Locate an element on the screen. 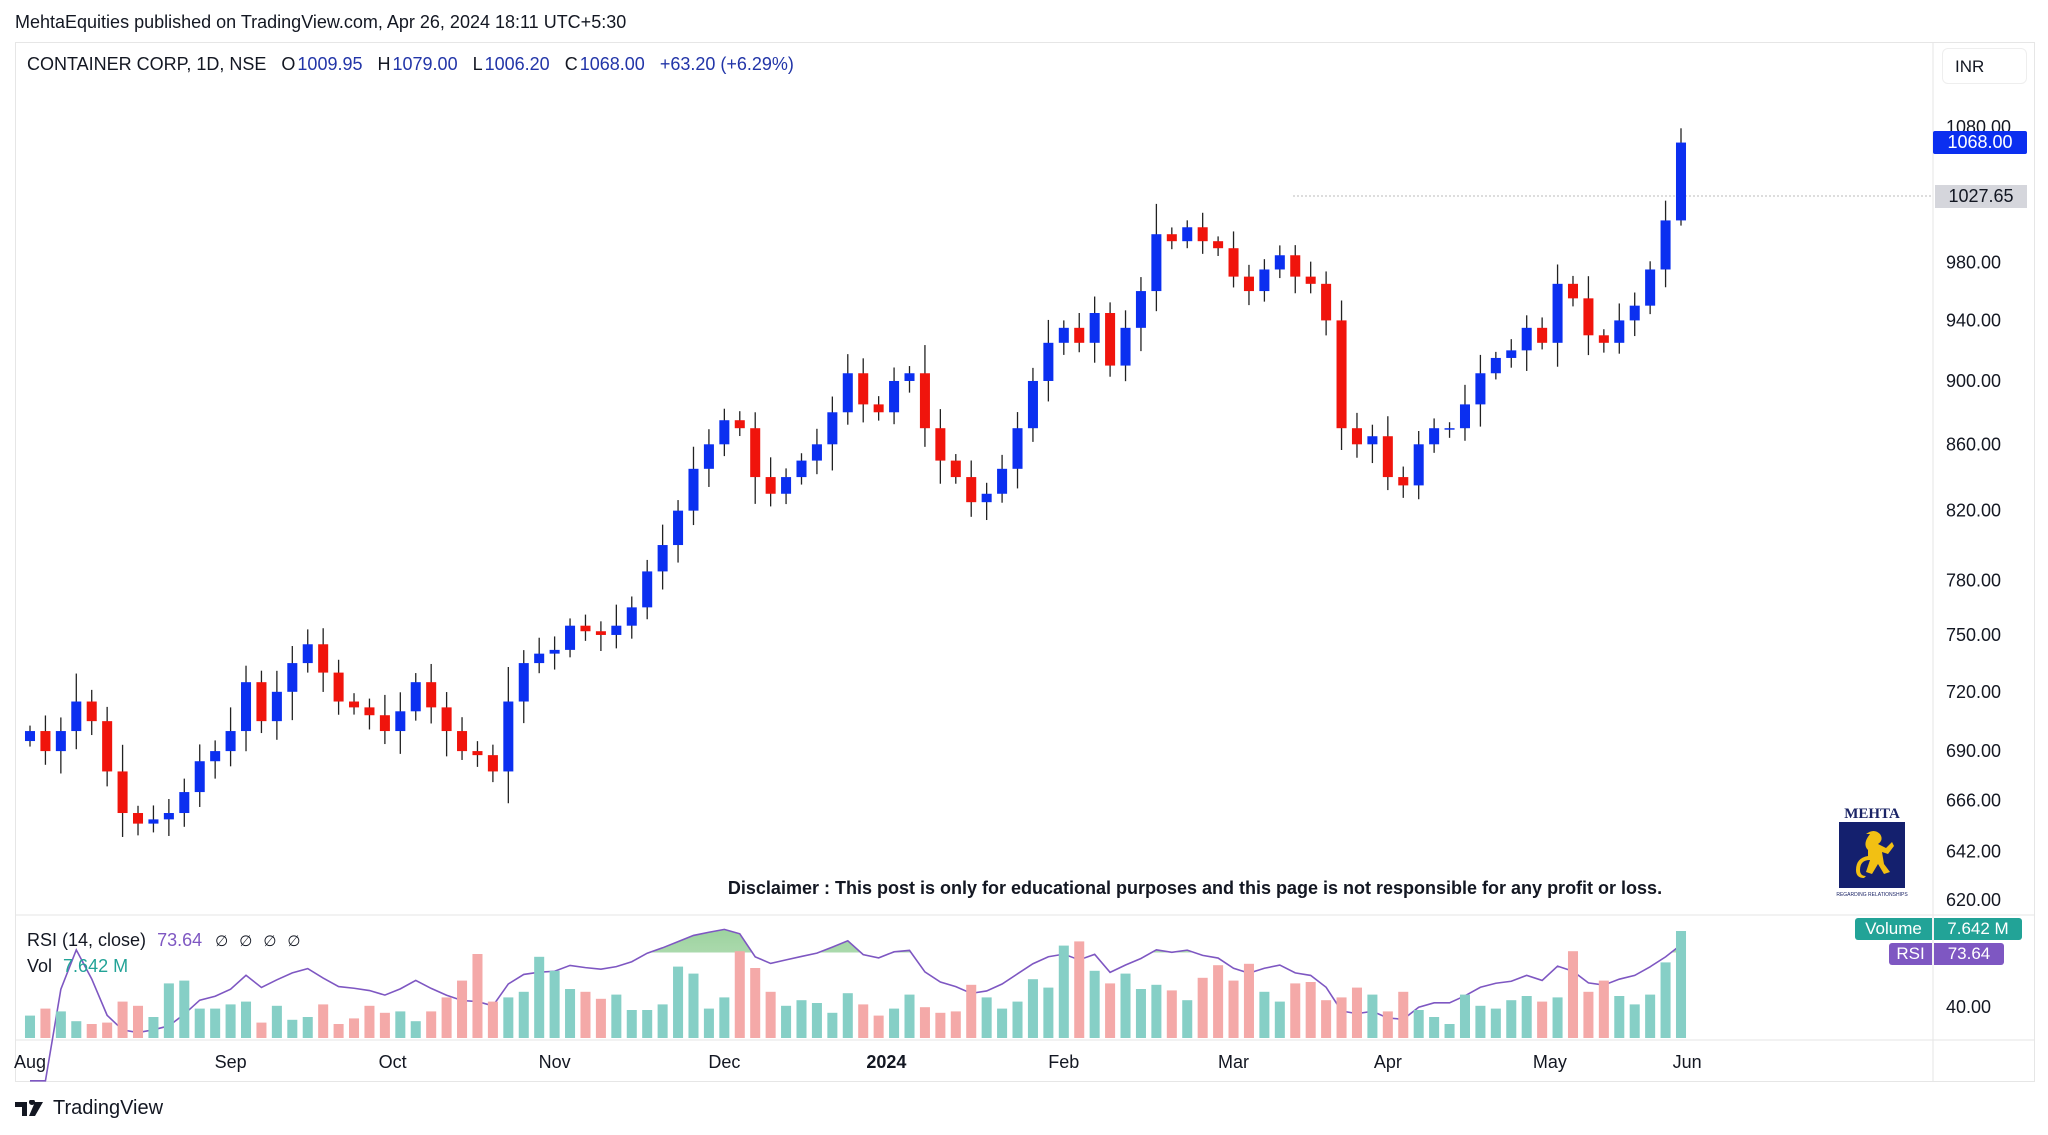 The width and height of the screenshot is (2048, 1135). time-axis-tick: Aug is located at coordinates (30, 1062).